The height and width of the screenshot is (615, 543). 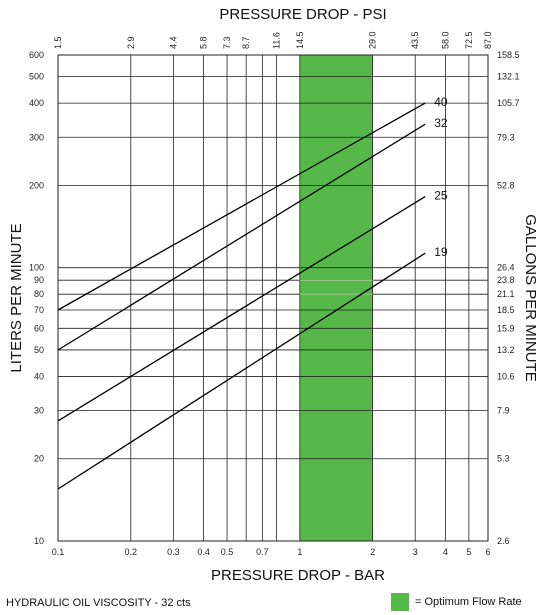 I want to click on x-top-tick-label: 43.5, so click(x=415, y=40).